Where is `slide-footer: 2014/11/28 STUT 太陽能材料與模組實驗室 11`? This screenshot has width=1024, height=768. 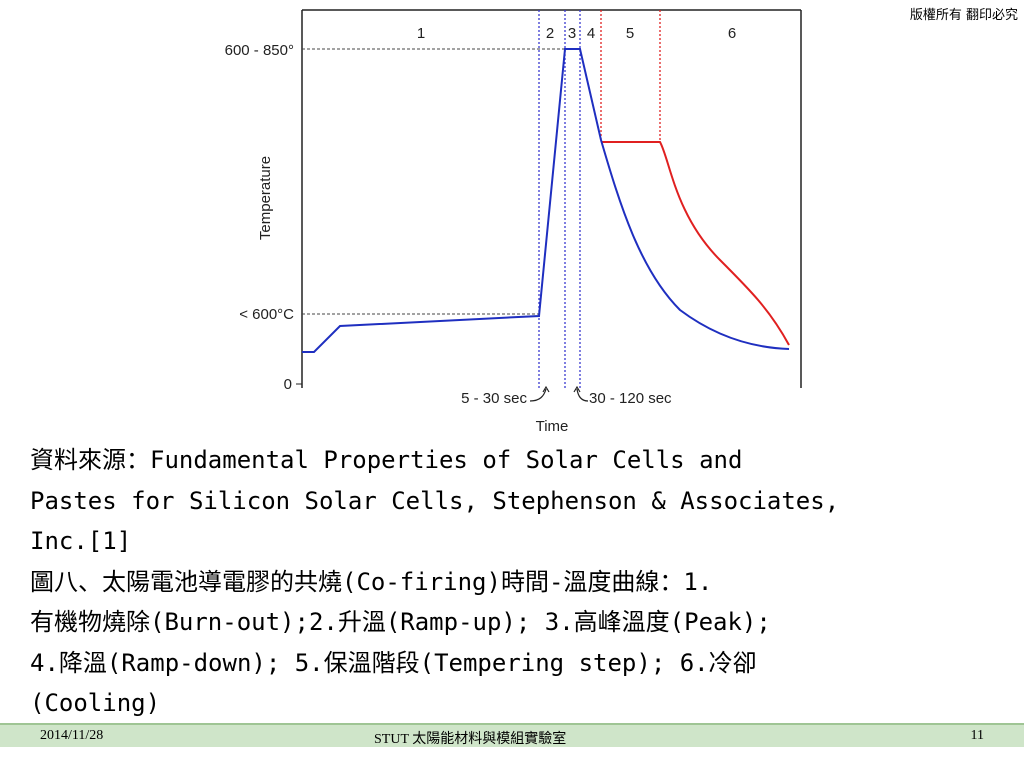 slide-footer: 2014/11/28 STUT 太陽能材料與模組實驗室 11 is located at coordinates (512, 735).